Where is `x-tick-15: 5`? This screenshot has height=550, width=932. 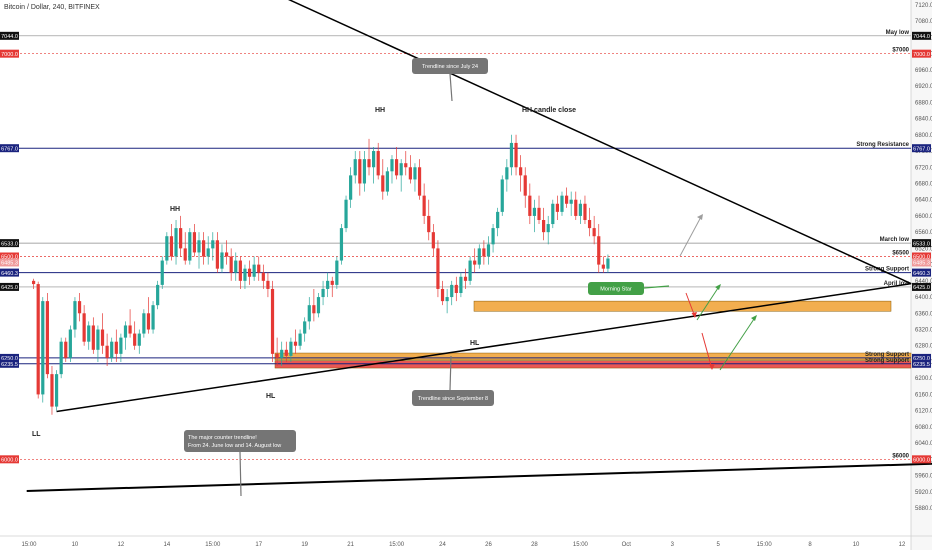 x-tick-15: 5 is located at coordinates (719, 545).